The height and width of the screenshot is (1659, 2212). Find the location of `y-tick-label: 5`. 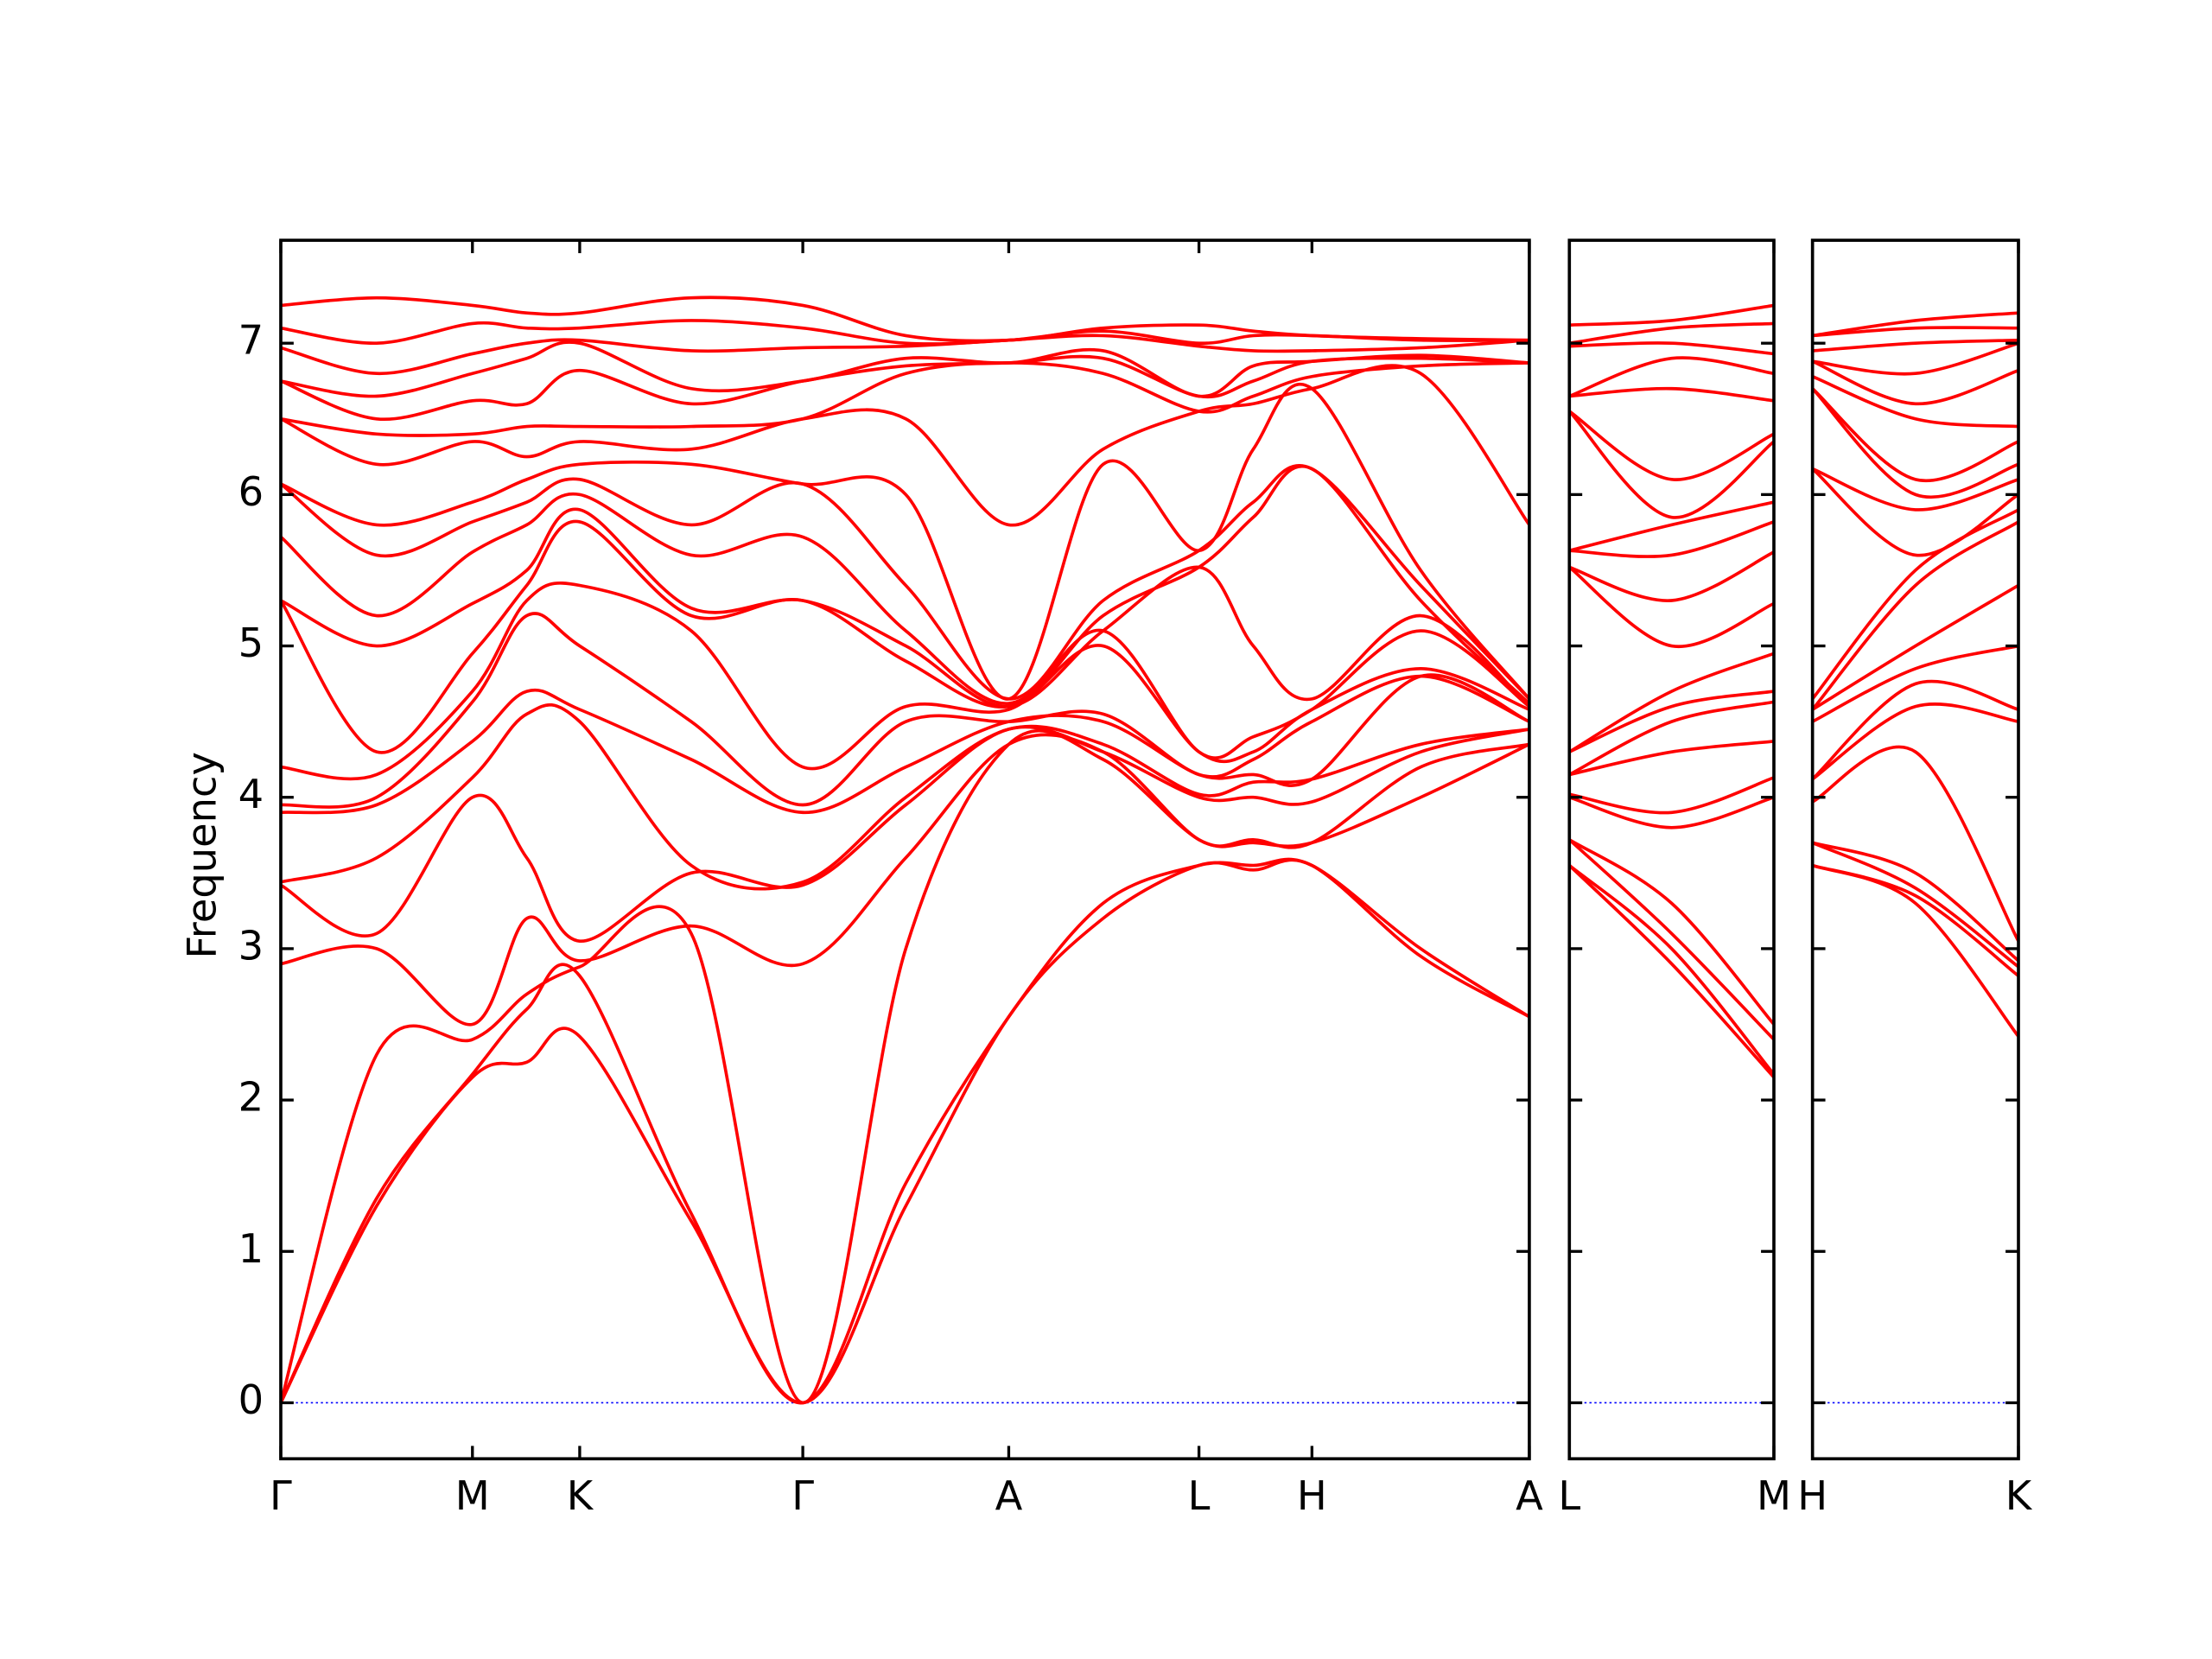

y-tick-label: 5 is located at coordinates (251, 643).